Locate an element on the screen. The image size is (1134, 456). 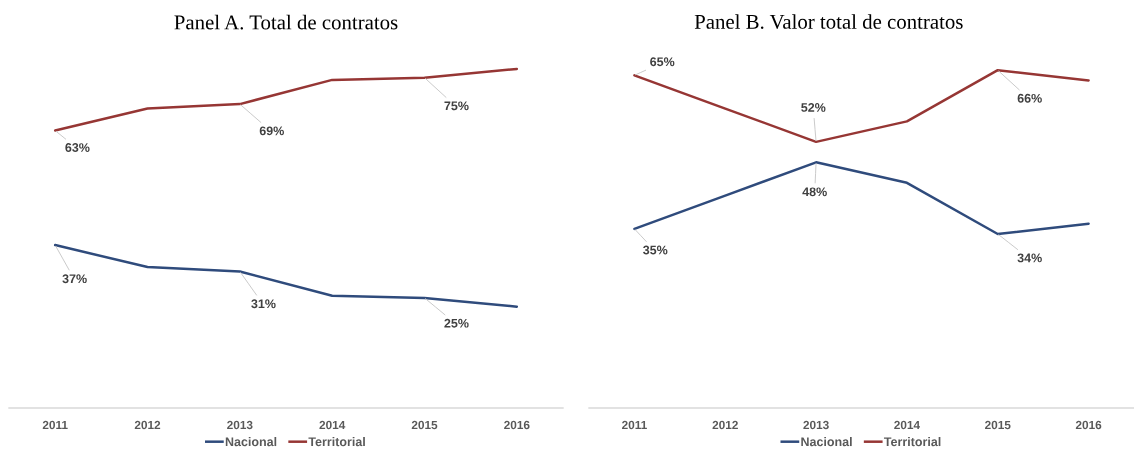
chart-title: Panel B. Valor total de contratos is located at coordinates (828, 21).